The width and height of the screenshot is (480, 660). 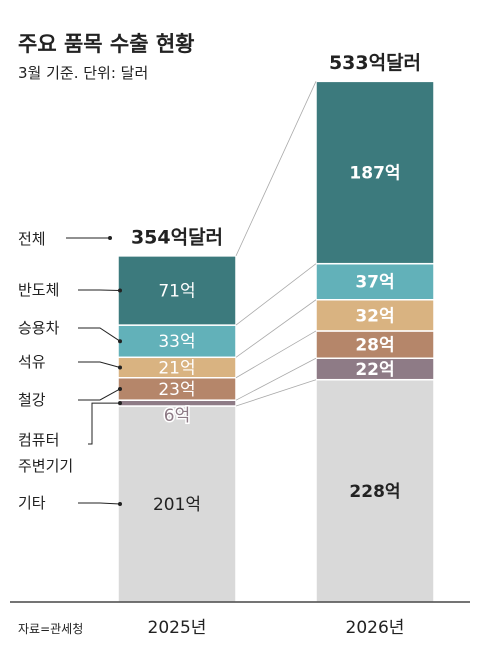 What do you see at coordinates (32, 503) in the screenshot?
I see `legend-label: 기타` at bounding box center [32, 503].